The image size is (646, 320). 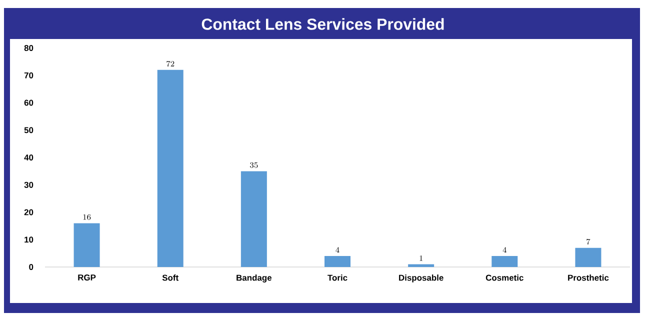 I want to click on y-tick-label: 0, so click(x=31, y=267).